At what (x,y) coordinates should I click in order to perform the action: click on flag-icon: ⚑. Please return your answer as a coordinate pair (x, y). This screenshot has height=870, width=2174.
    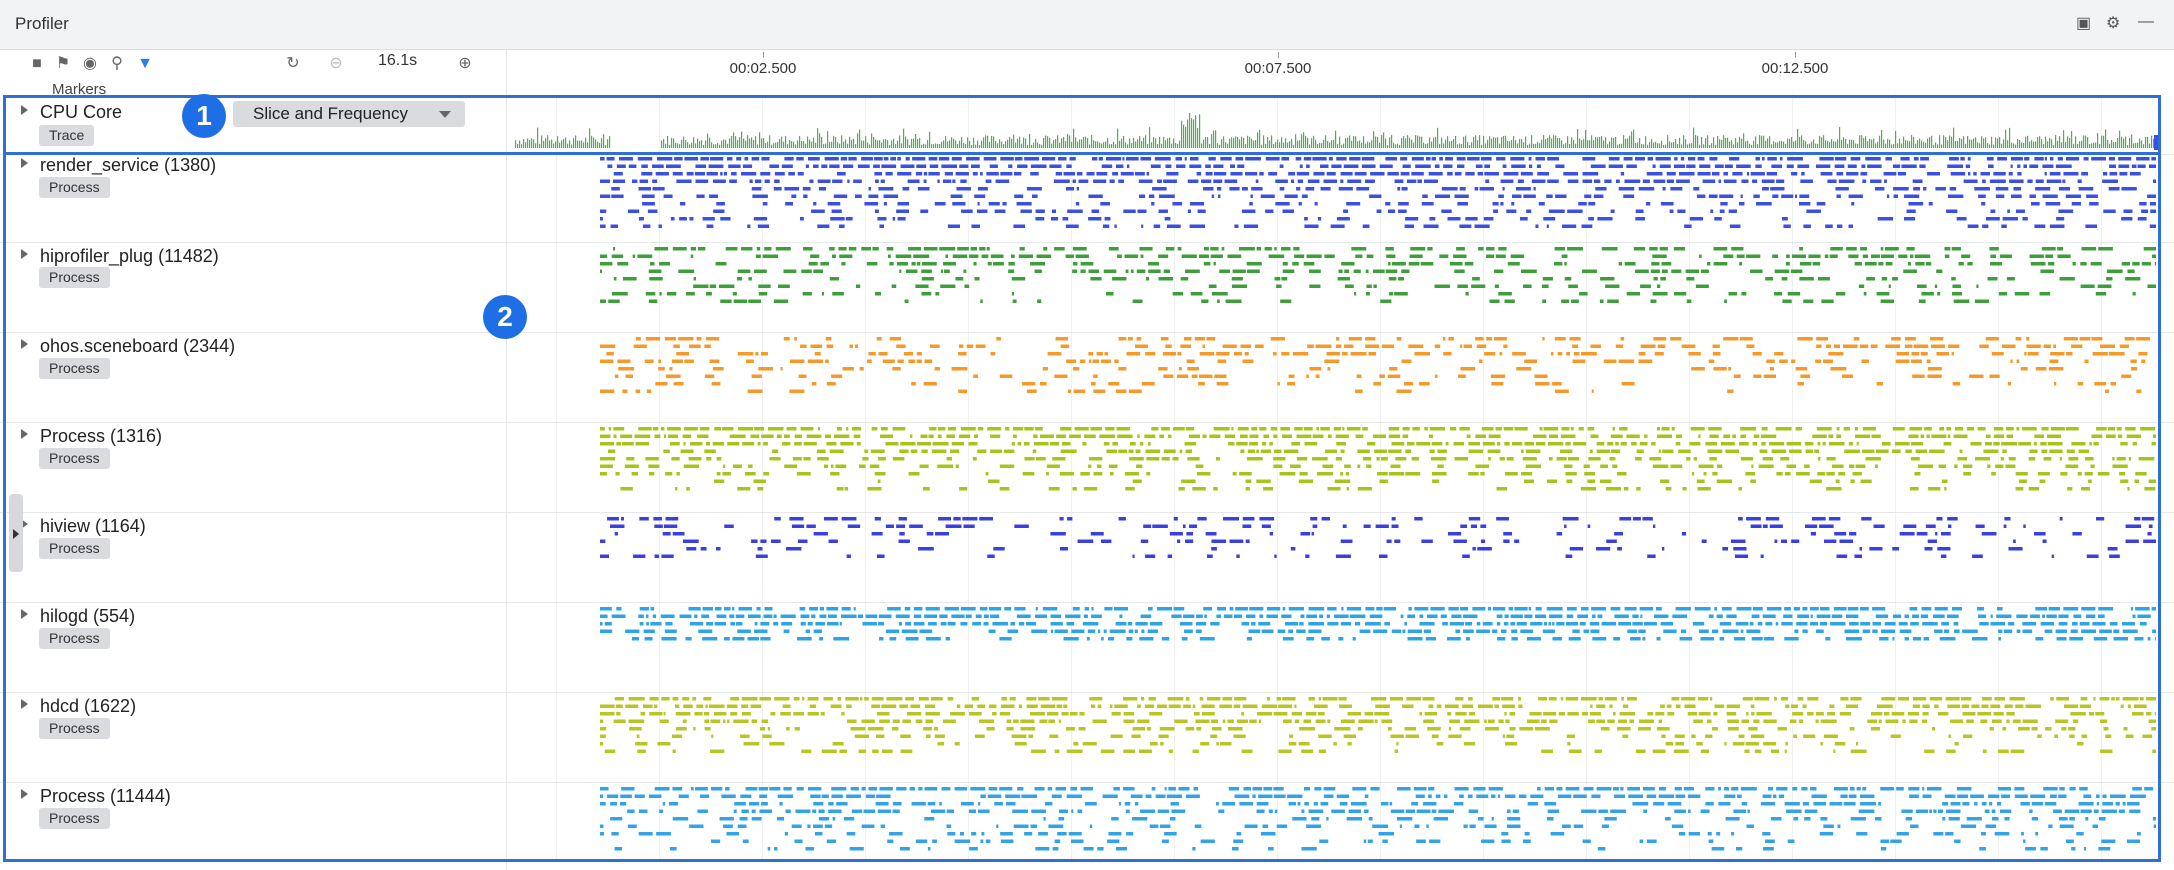
    Looking at the image, I should click on (63, 63).